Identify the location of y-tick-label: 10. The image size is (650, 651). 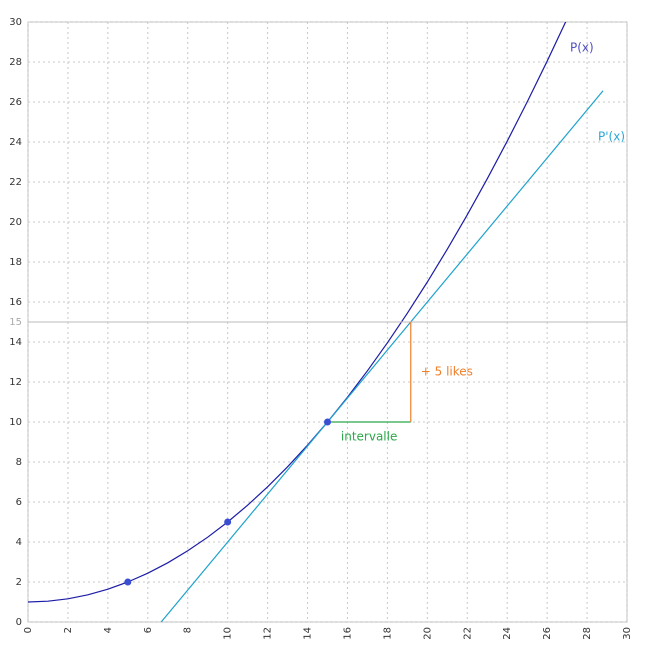
(15, 422).